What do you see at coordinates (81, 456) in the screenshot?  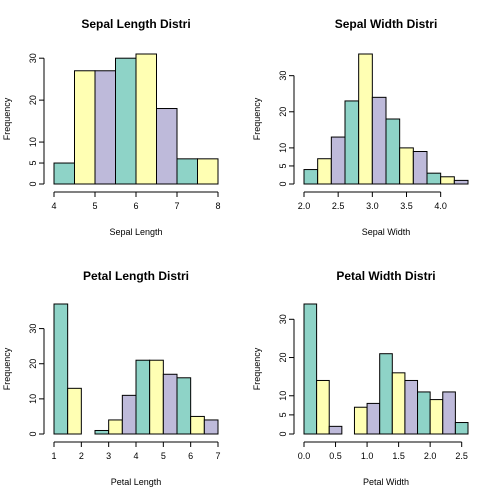 I see `x-tick-label: 2` at bounding box center [81, 456].